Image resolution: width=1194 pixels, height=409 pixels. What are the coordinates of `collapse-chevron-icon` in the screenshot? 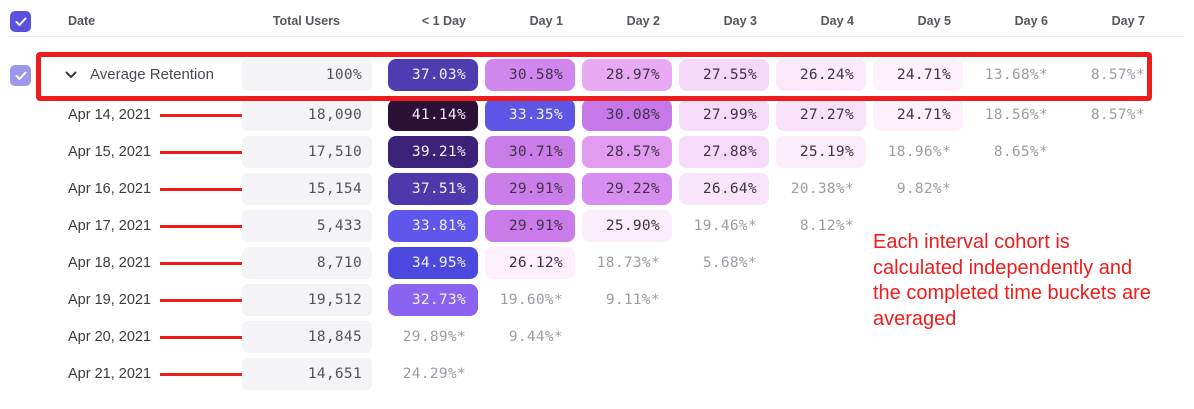 It's located at (71, 75).